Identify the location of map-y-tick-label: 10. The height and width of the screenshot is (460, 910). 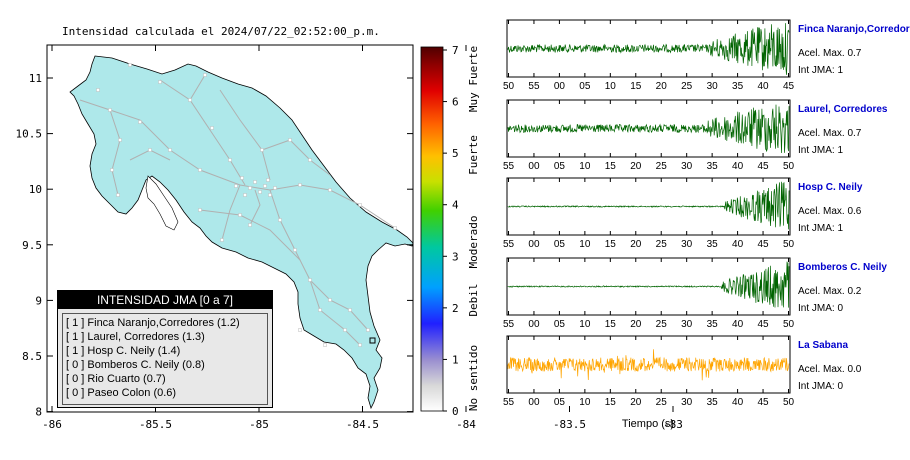
(35, 189).